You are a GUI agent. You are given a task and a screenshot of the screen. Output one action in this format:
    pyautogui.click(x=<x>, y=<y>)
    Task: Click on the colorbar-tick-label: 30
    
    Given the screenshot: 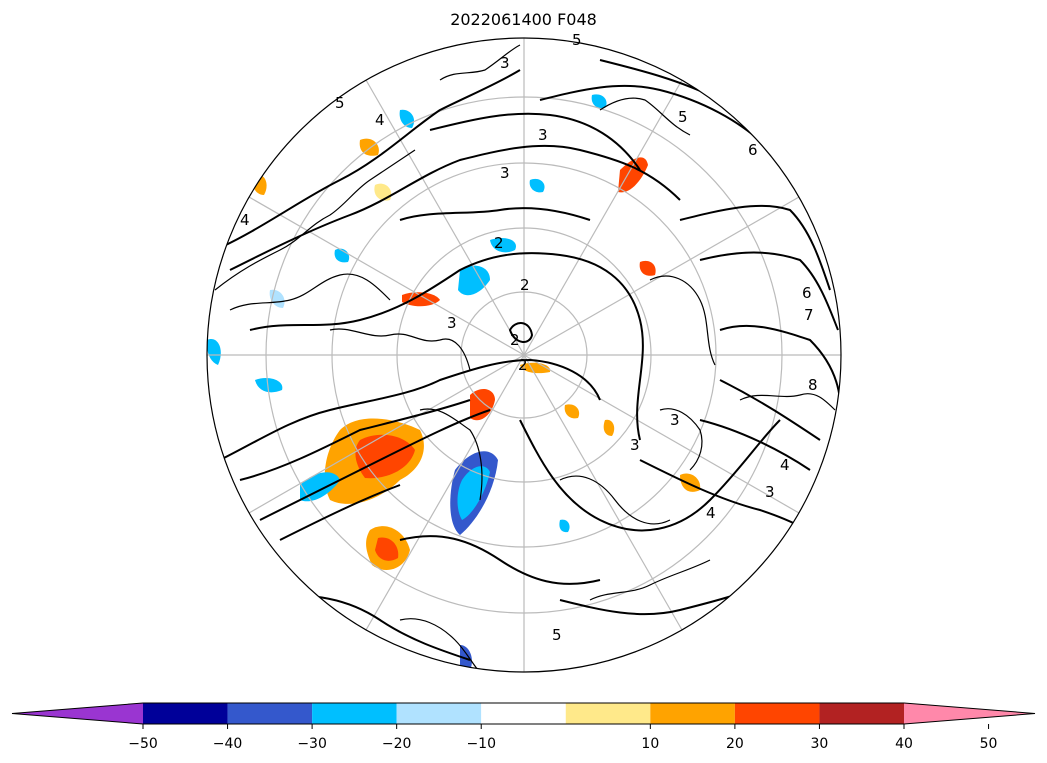 What is the action you would take?
    pyautogui.click(x=820, y=744)
    